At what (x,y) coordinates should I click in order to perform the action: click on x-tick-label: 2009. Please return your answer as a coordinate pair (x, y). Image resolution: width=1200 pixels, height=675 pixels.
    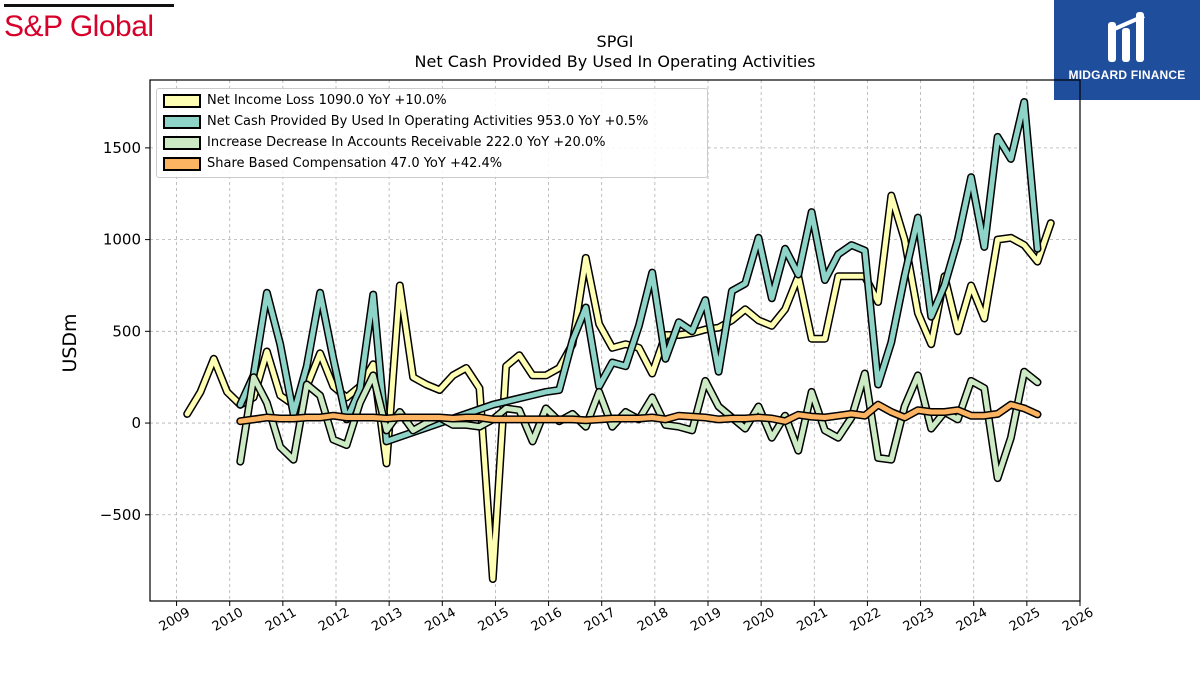
    Looking at the image, I should click on (175, 620).